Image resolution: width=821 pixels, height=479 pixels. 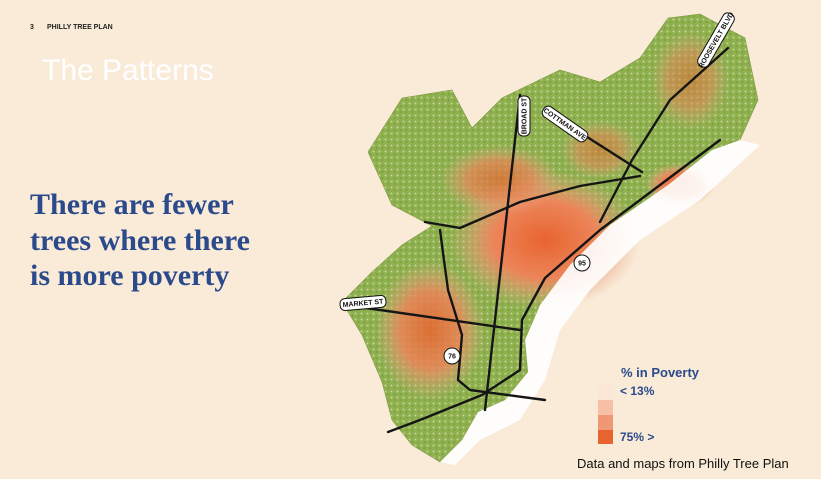 I want to click on road-label-text: BROAD ST, so click(x=524, y=115).